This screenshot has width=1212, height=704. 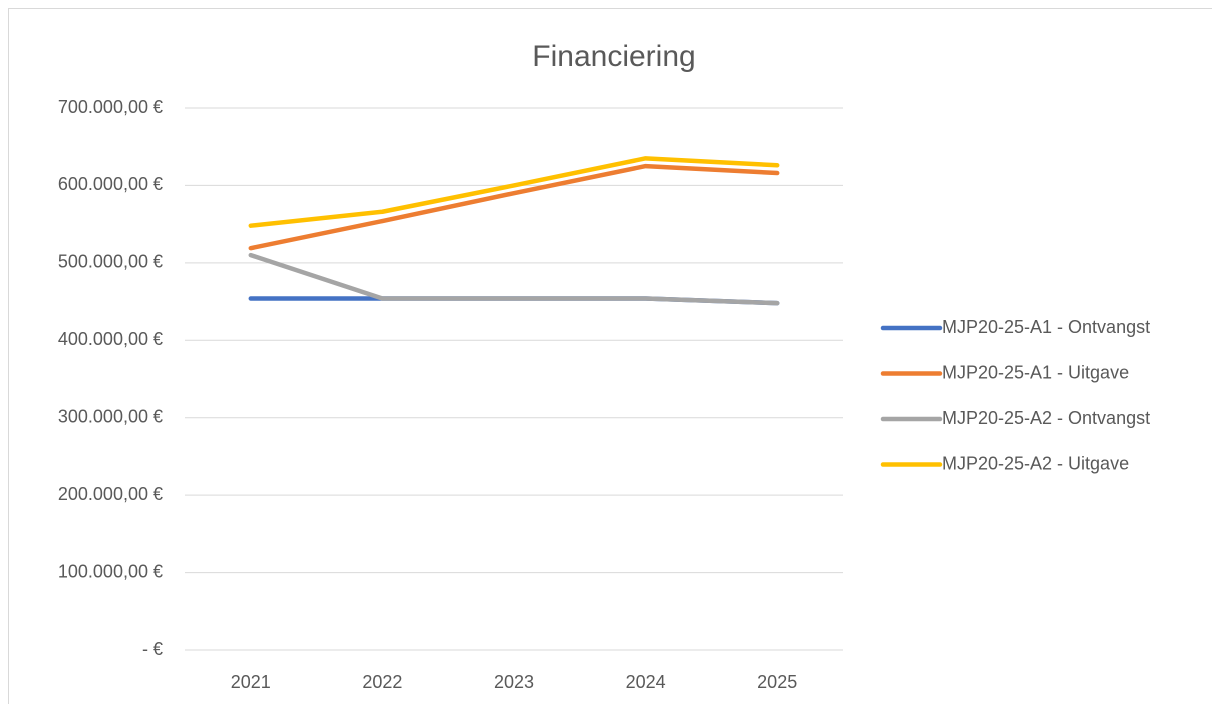 I want to click on chart-title: Financiering, so click(x=613, y=56).